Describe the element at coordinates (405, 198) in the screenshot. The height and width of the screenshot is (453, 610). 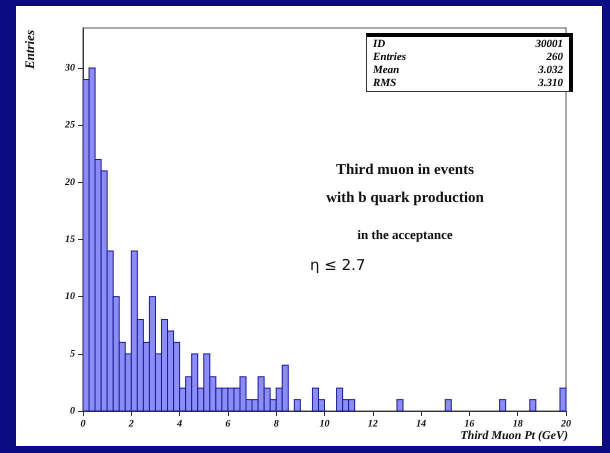
I see `annotation: with b quark production` at that location.